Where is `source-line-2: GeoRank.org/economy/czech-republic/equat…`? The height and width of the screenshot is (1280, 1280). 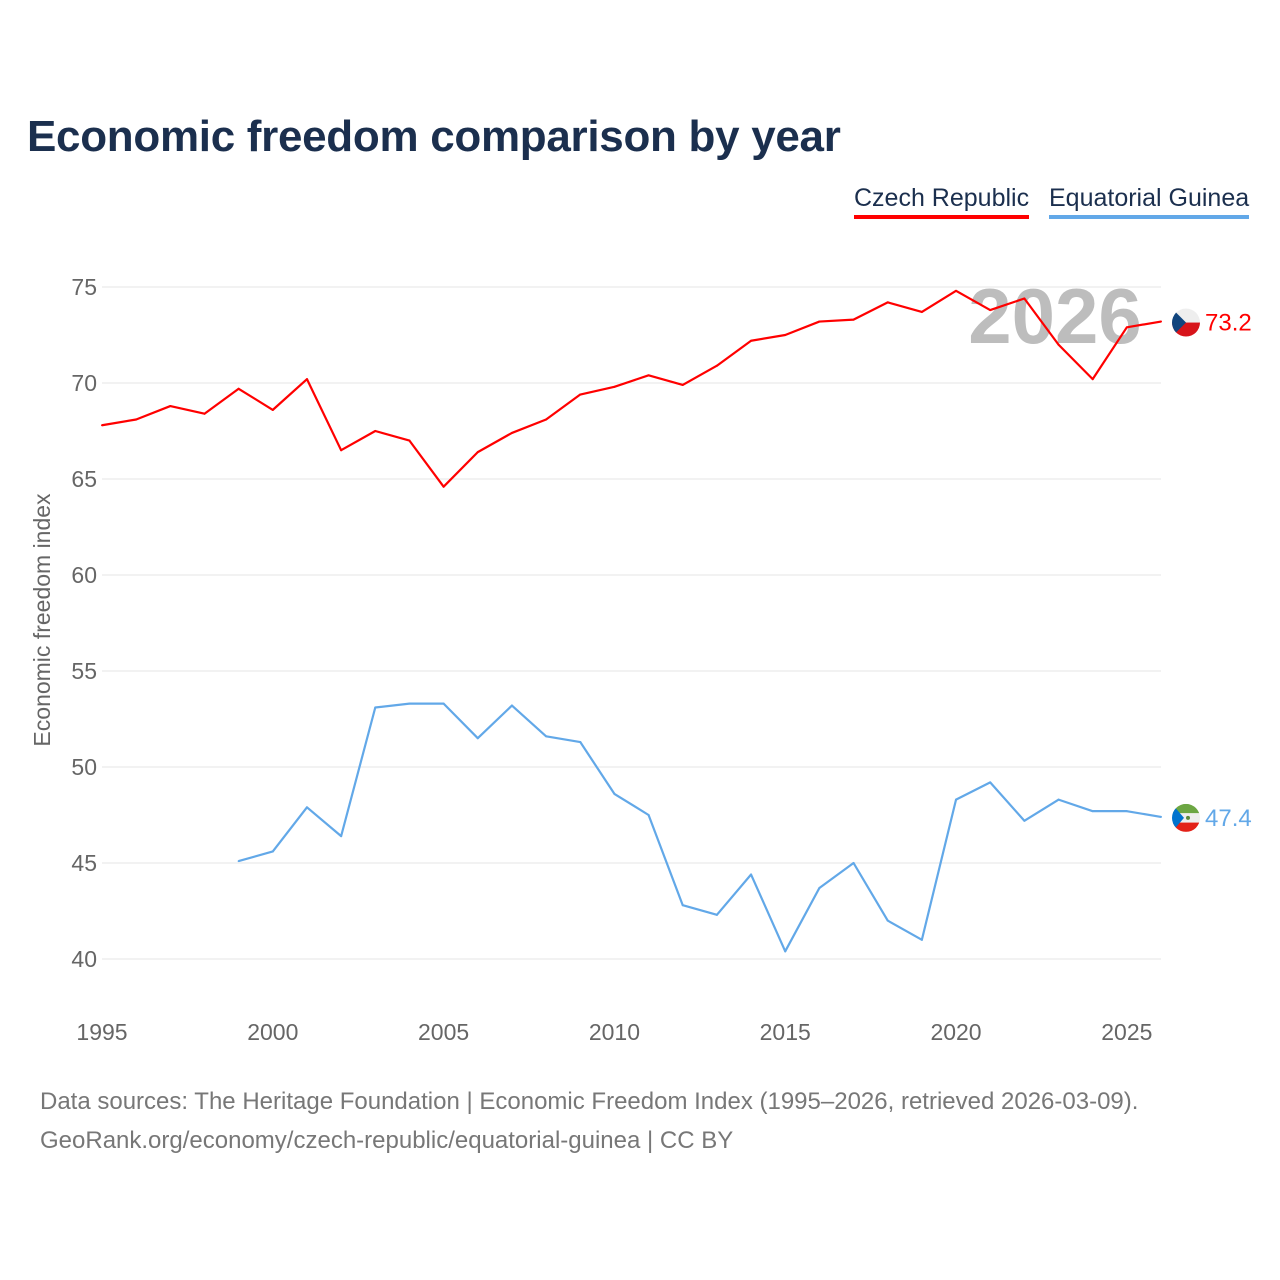 source-line-2: GeoRank.org/economy/czech-republic/equat… is located at coordinates (387, 1140).